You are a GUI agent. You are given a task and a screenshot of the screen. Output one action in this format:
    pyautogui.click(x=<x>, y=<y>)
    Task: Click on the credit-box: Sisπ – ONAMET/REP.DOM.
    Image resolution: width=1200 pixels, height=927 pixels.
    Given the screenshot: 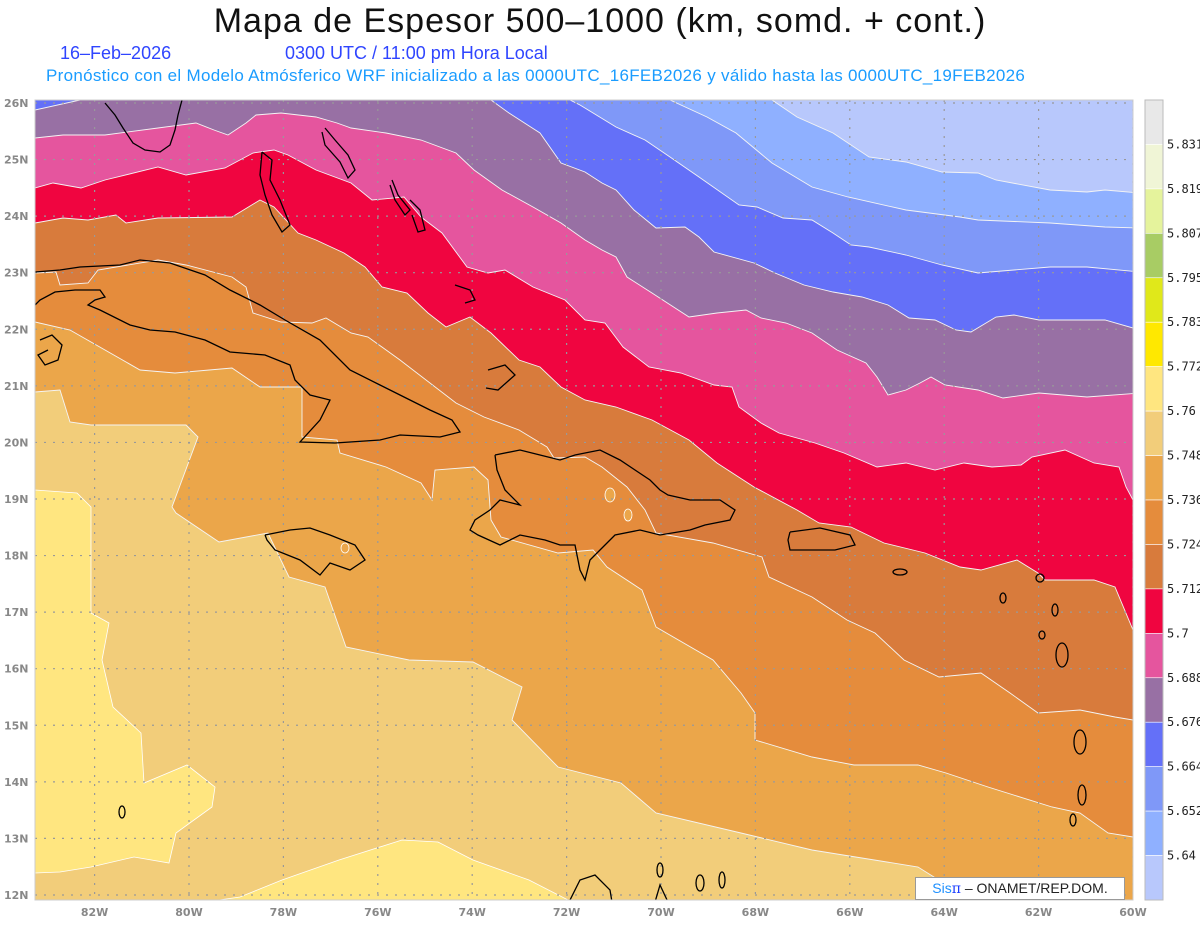 What is the action you would take?
    pyautogui.click(x=1020, y=888)
    